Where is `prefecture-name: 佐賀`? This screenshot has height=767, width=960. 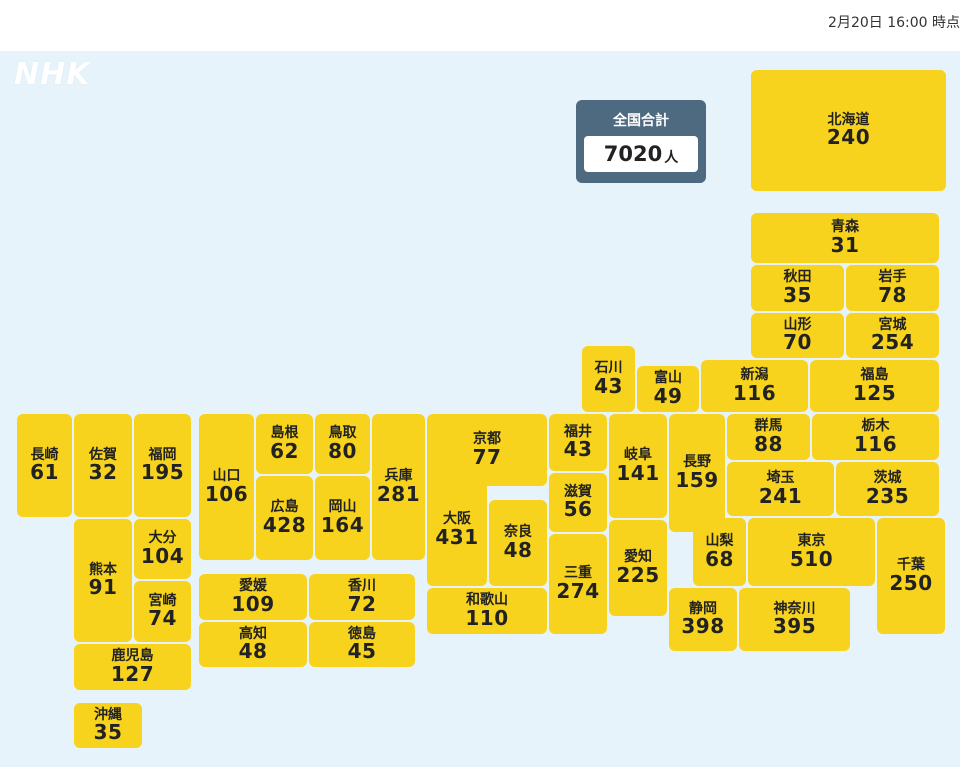 prefecture-name: 佐賀 is located at coordinates (103, 454).